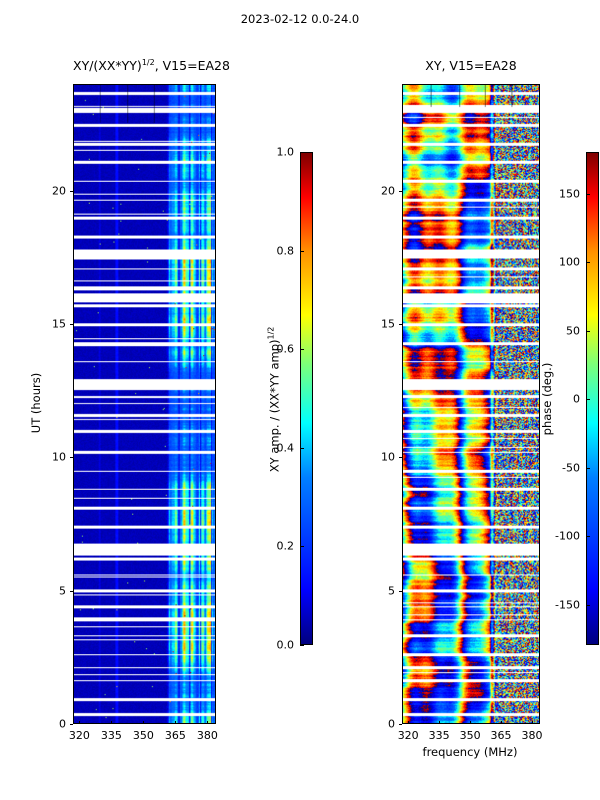 The height and width of the screenshot is (800, 600). I want to click on ytick-mark-20-right, so click(400, 191).